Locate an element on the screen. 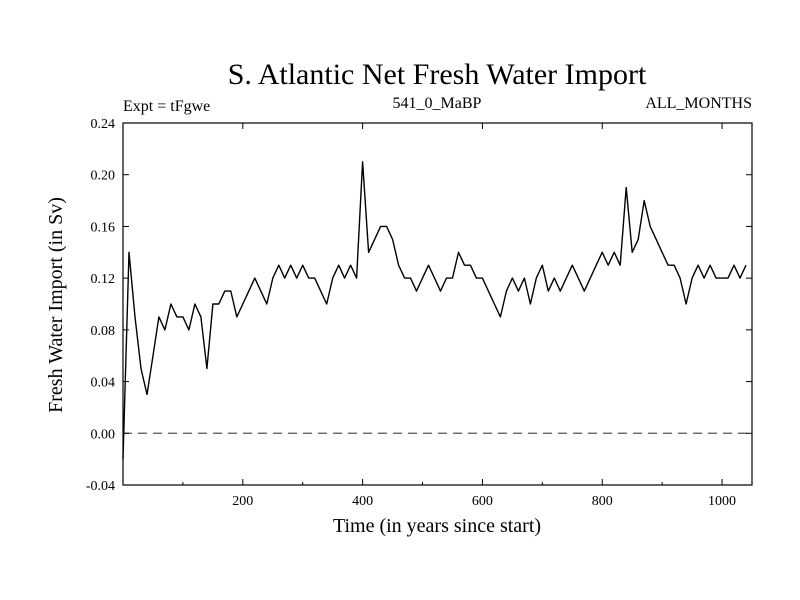 Image resolution: width=800 pixels, height=600 pixels. y-tick-label: -0.04 is located at coordinates (100, 486).